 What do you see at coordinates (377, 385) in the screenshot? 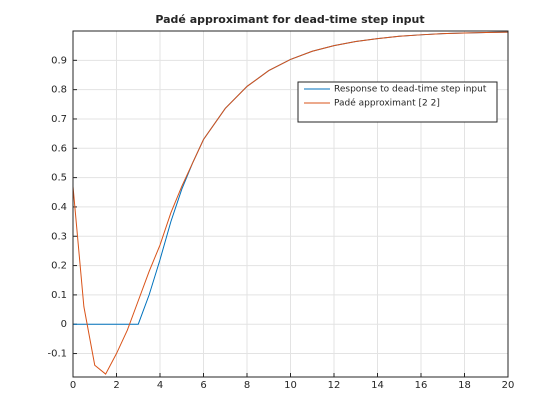
I see `x-tick-label: 14` at bounding box center [377, 385].